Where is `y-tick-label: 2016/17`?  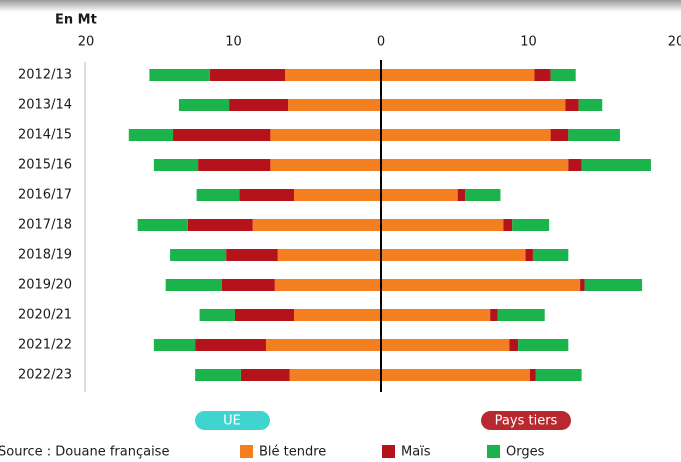
y-tick-label: 2016/17 is located at coordinates (45, 195).